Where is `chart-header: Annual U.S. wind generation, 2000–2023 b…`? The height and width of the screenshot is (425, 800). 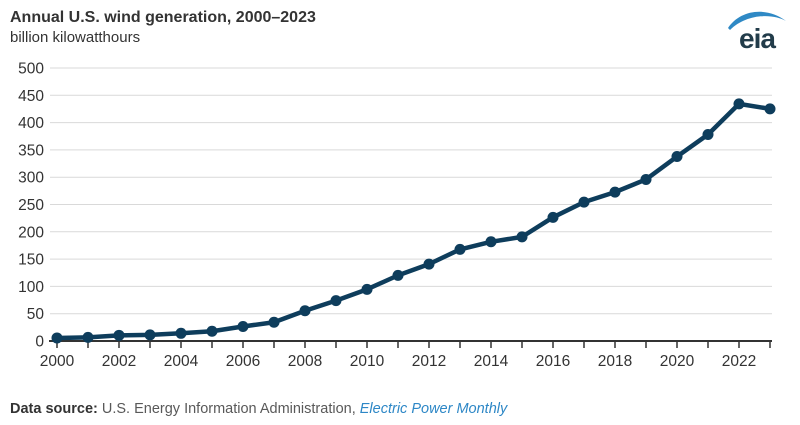 chart-header: Annual U.S. wind generation, 2000–2023 b… is located at coordinates (365, 28).